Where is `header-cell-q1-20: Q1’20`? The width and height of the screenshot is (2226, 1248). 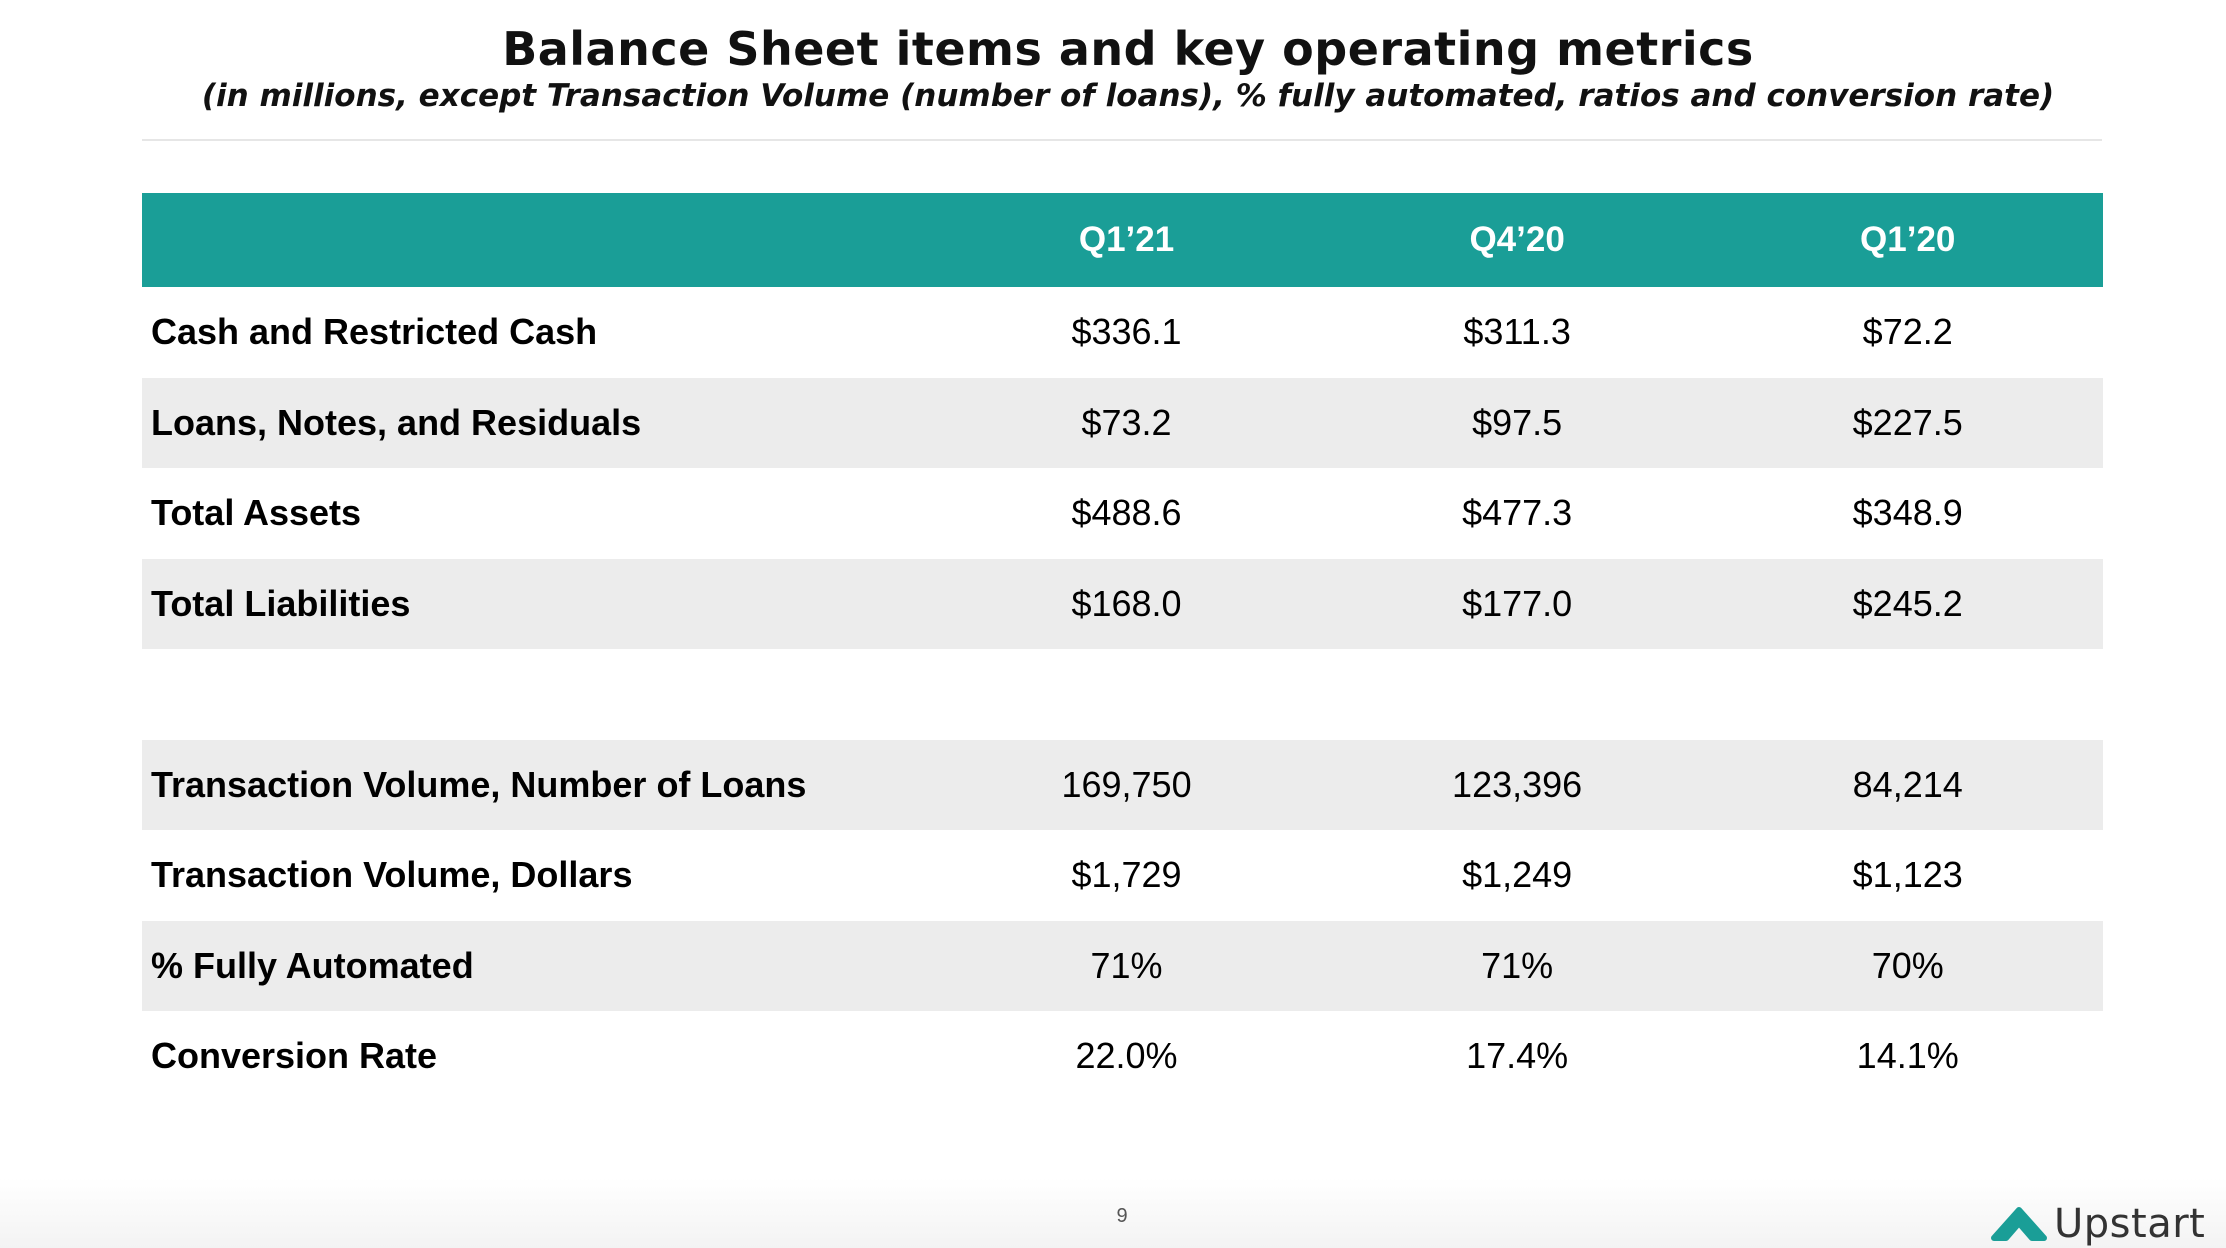 header-cell-q1-20: Q1’20 is located at coordinates (1908, 239).